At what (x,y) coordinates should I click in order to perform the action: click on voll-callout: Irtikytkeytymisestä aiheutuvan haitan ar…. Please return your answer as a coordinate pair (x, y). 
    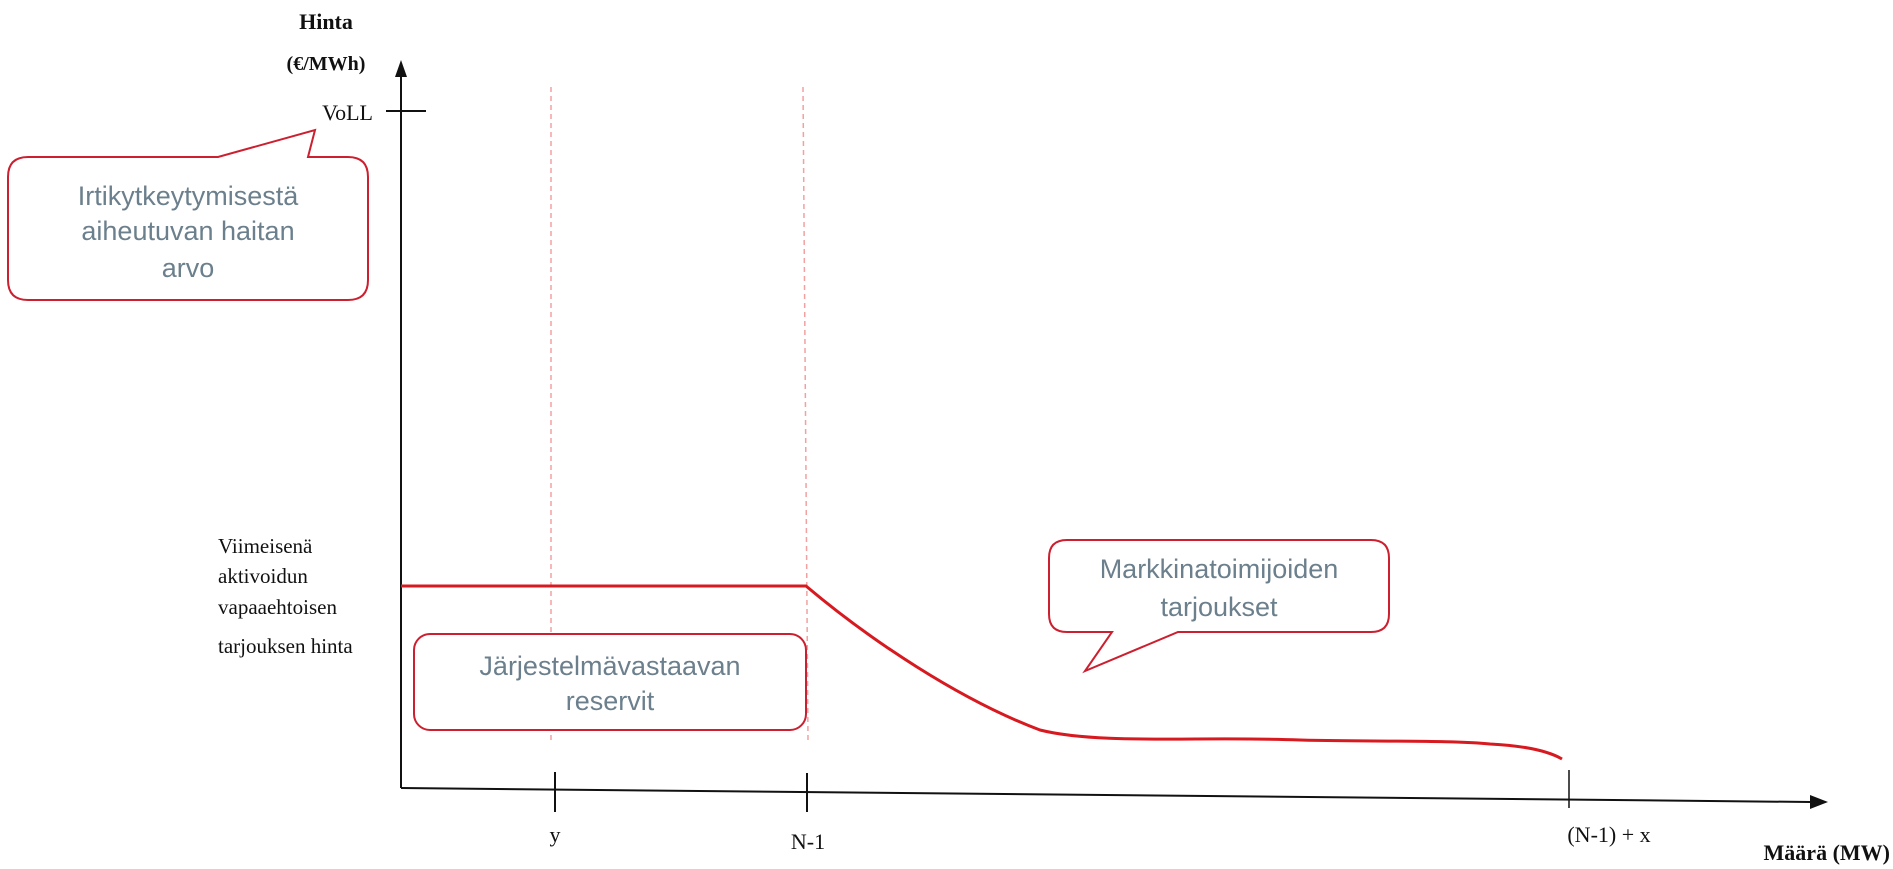
    Looking at the image, I should click on (188, 214).